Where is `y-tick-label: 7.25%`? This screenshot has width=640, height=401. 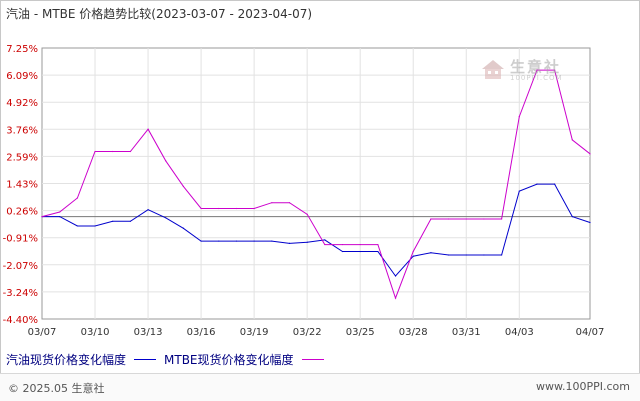 y-tick-label: 7.25% is located at coordinates (22, 49).